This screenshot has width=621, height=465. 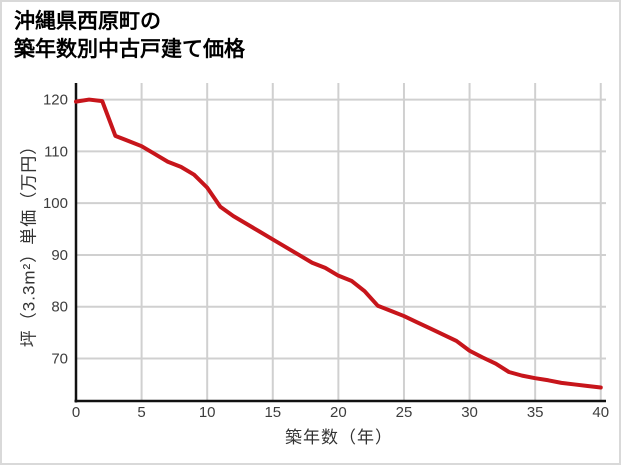 I want to click on chart-title-line1: 沖縄県西原町の, so click(x=87, y=21).